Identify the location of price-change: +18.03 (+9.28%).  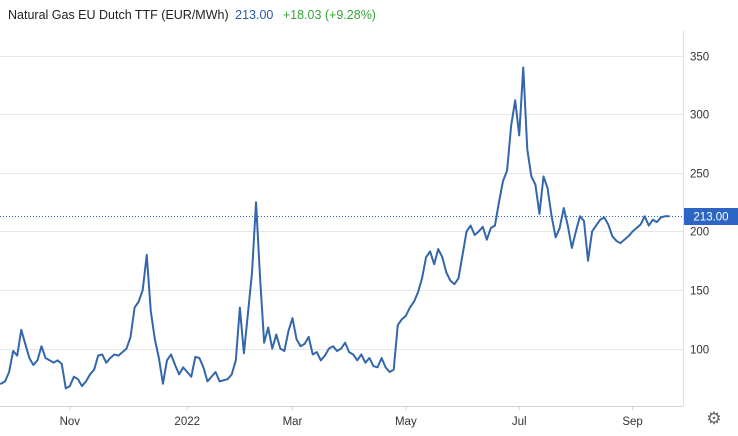
(329, 15).